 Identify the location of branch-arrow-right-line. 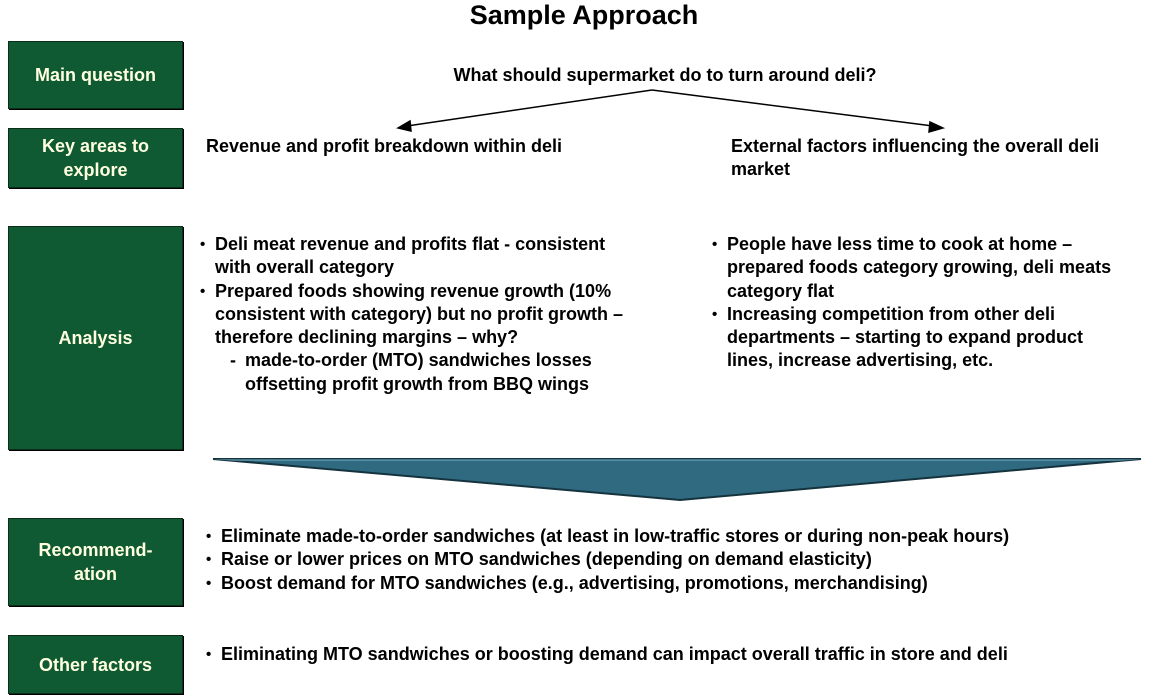
(792, 108).